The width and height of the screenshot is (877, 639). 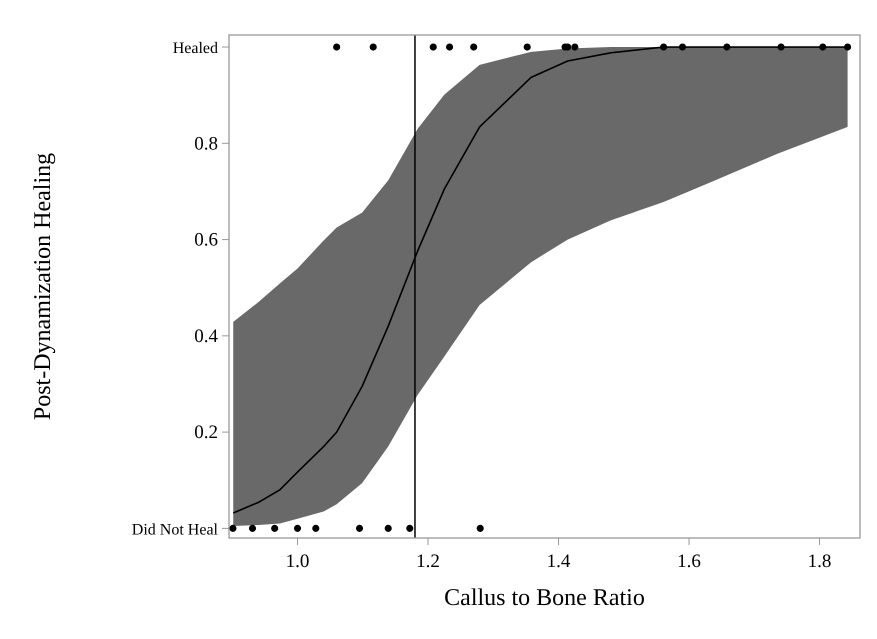 I want to click on x-tick-label: 1.8, so click(x=820, y=561).